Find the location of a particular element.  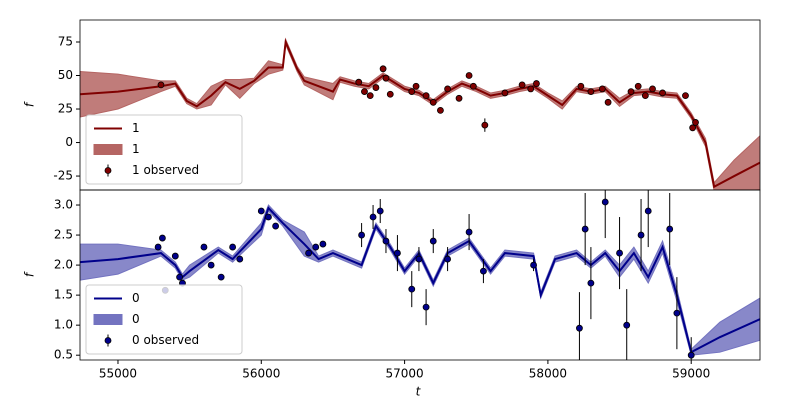

y-tick-label: 75 is located at coordinates (65, 41).